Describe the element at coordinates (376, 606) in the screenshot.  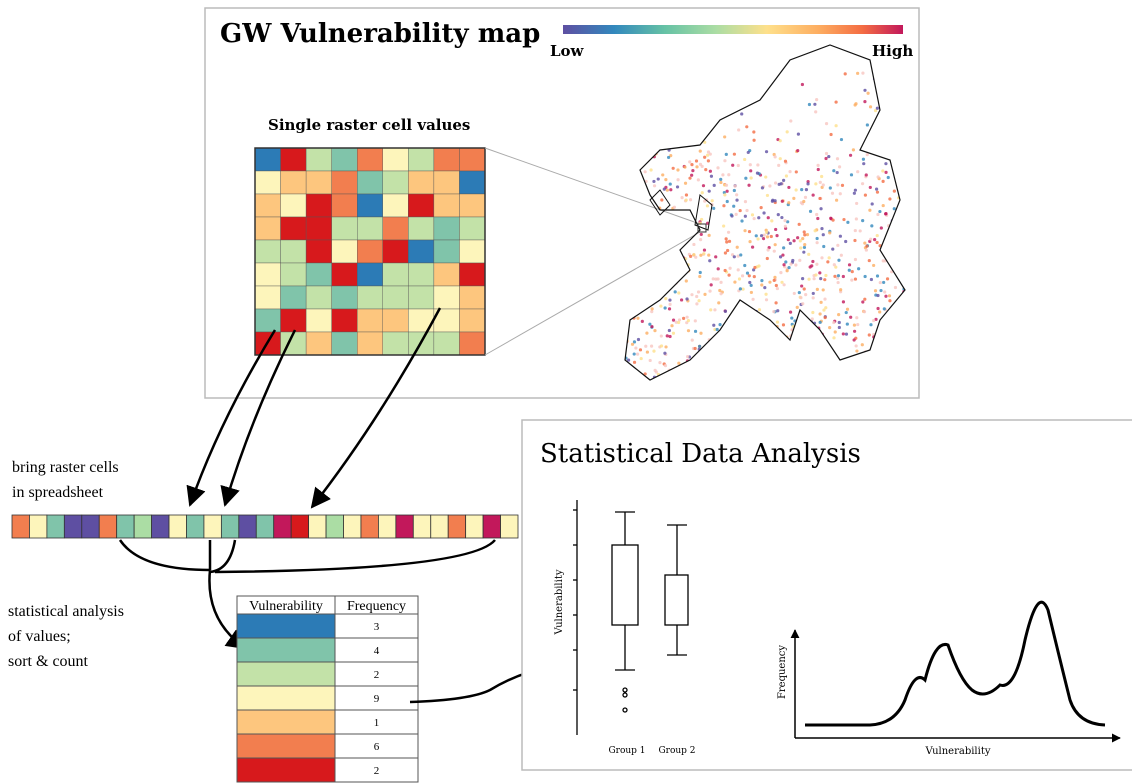
I see `table-header: Frequency` at that location.